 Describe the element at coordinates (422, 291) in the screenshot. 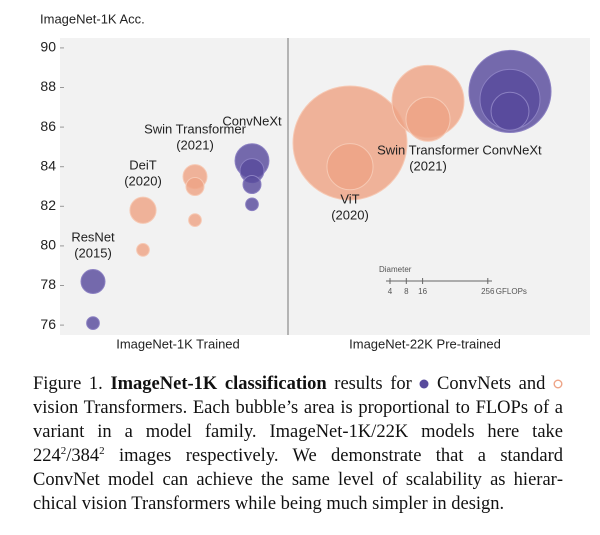

I see `legend-tick-label: 16` at that location.